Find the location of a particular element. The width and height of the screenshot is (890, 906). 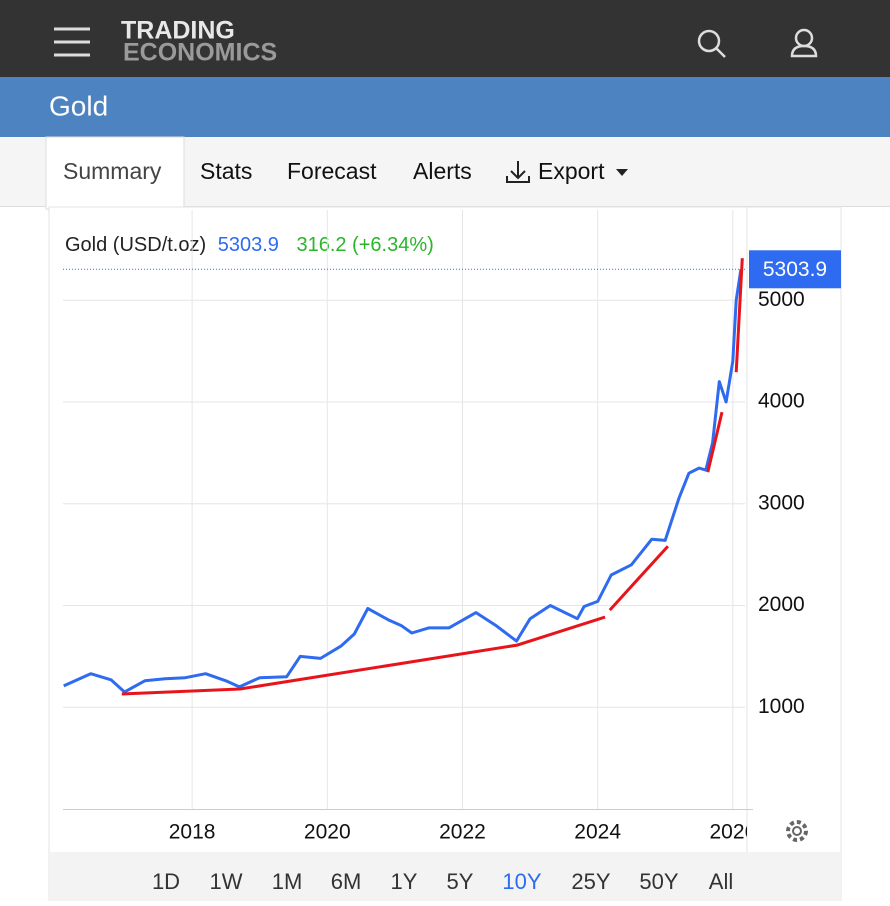

last-value: 5303.9 is located at coordinates (248, 245).